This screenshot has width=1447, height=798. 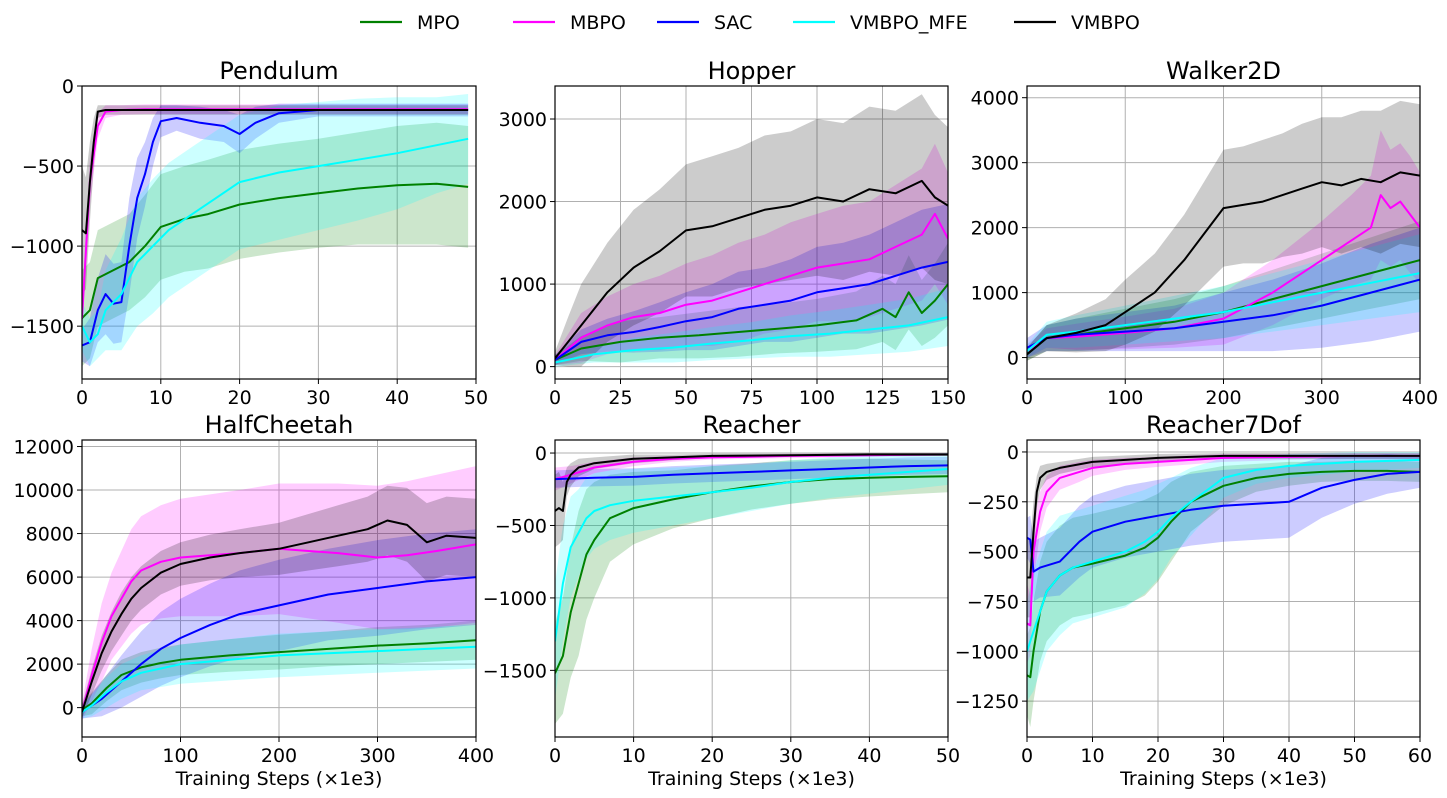 What do you see at coordinates (733, 23) in the screenshot?
I see `legend-label: SAC` at bounding box center [733, 23].